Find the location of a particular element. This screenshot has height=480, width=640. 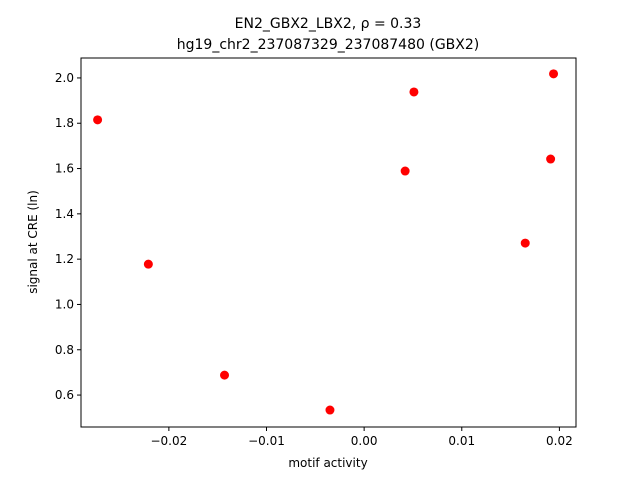

chart-title: EN2_GBX2_LBX2, ρ = 0.33 is located at coordinates (328, 24).